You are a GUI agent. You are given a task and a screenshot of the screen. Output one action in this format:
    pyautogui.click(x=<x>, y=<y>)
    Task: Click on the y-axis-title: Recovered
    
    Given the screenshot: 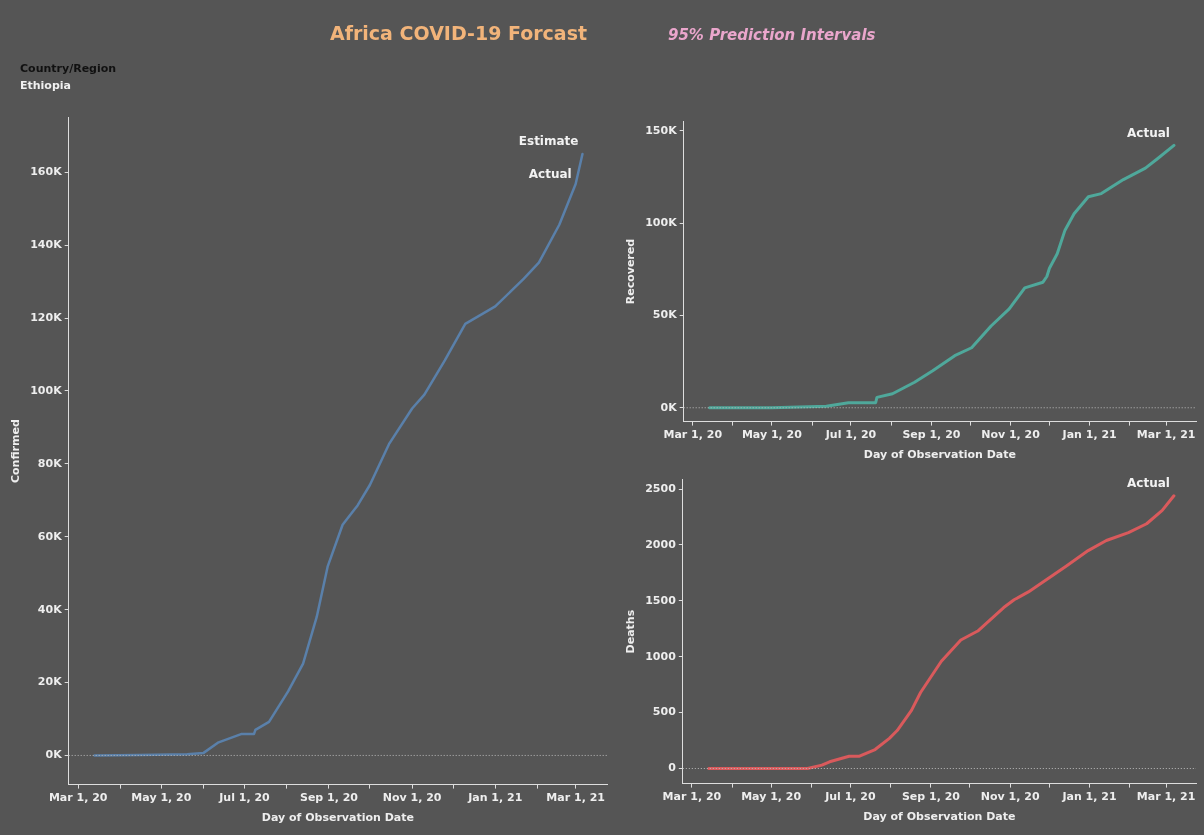 What is the action you would take?
    pyautogui.click(x=631, y=271)
    